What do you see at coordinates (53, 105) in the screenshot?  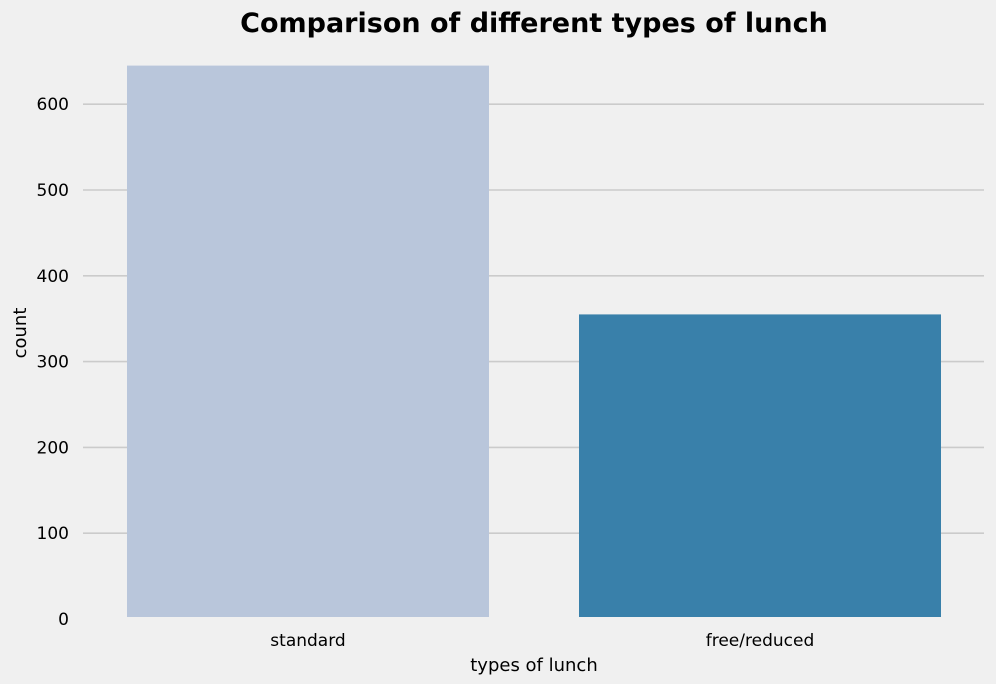 I see `y-tick-label: 600` at bounding box center [53, 105].